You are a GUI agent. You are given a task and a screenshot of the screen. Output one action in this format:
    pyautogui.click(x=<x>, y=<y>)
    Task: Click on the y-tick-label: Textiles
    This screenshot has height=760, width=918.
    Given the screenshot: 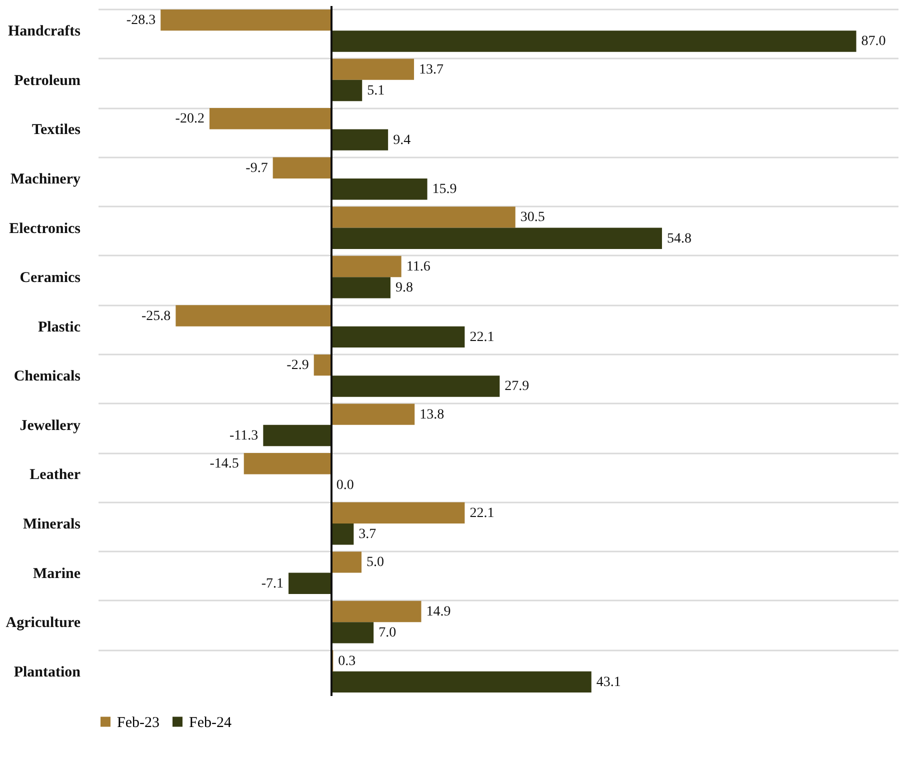 What is the action you would take?
    pyautogui.click(x=56, y=130)
    